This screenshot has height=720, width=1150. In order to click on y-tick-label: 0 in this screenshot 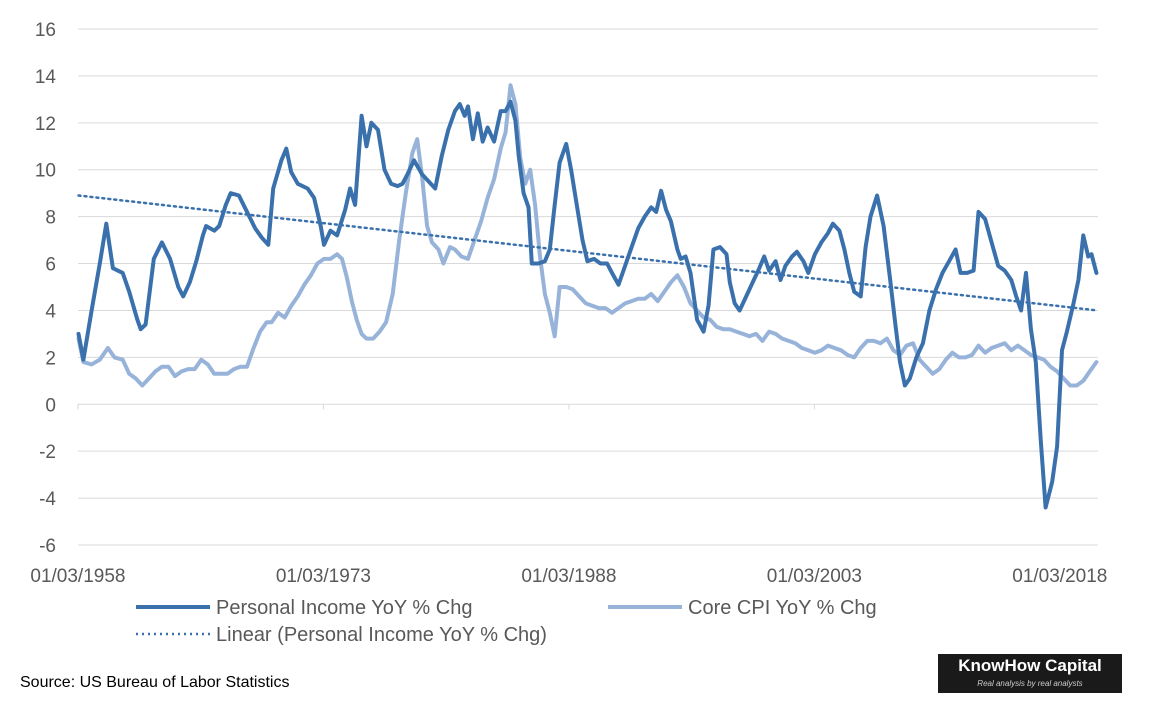, I will do `click(50, 405)`.